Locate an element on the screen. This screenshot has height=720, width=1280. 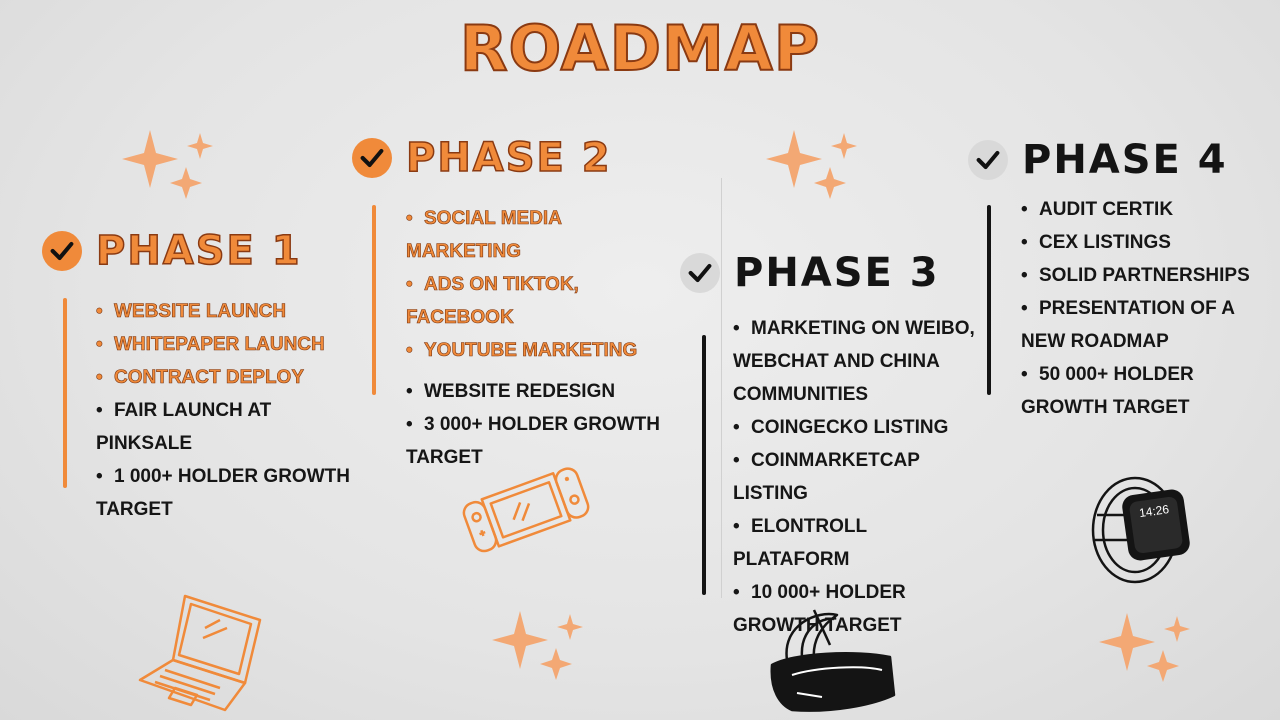
list-item: • 50 000+ HOLDER GROWTH TARGET is located at coordinates (1107, 391).